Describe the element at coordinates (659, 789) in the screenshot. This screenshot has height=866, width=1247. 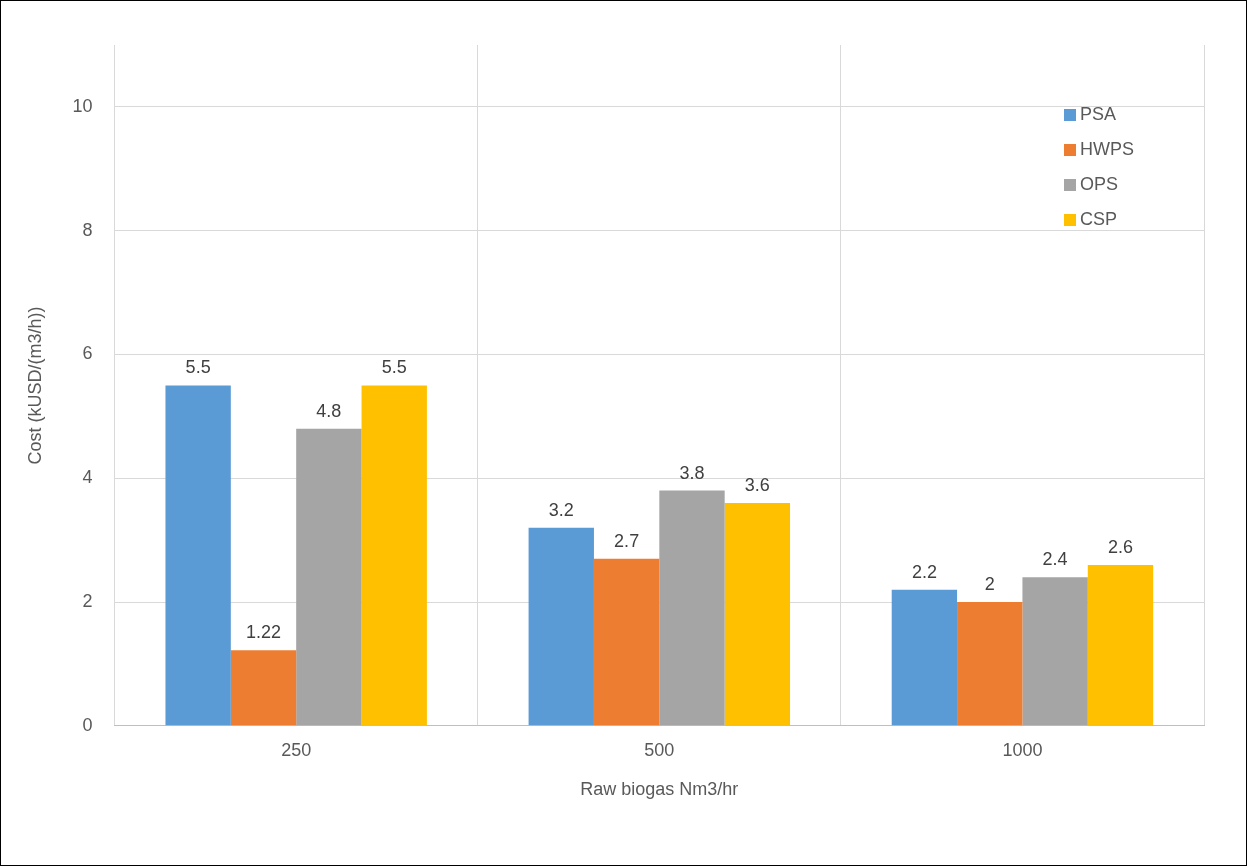
I see `x-axis-title: Raw biogas Nm3/hr` at that location.